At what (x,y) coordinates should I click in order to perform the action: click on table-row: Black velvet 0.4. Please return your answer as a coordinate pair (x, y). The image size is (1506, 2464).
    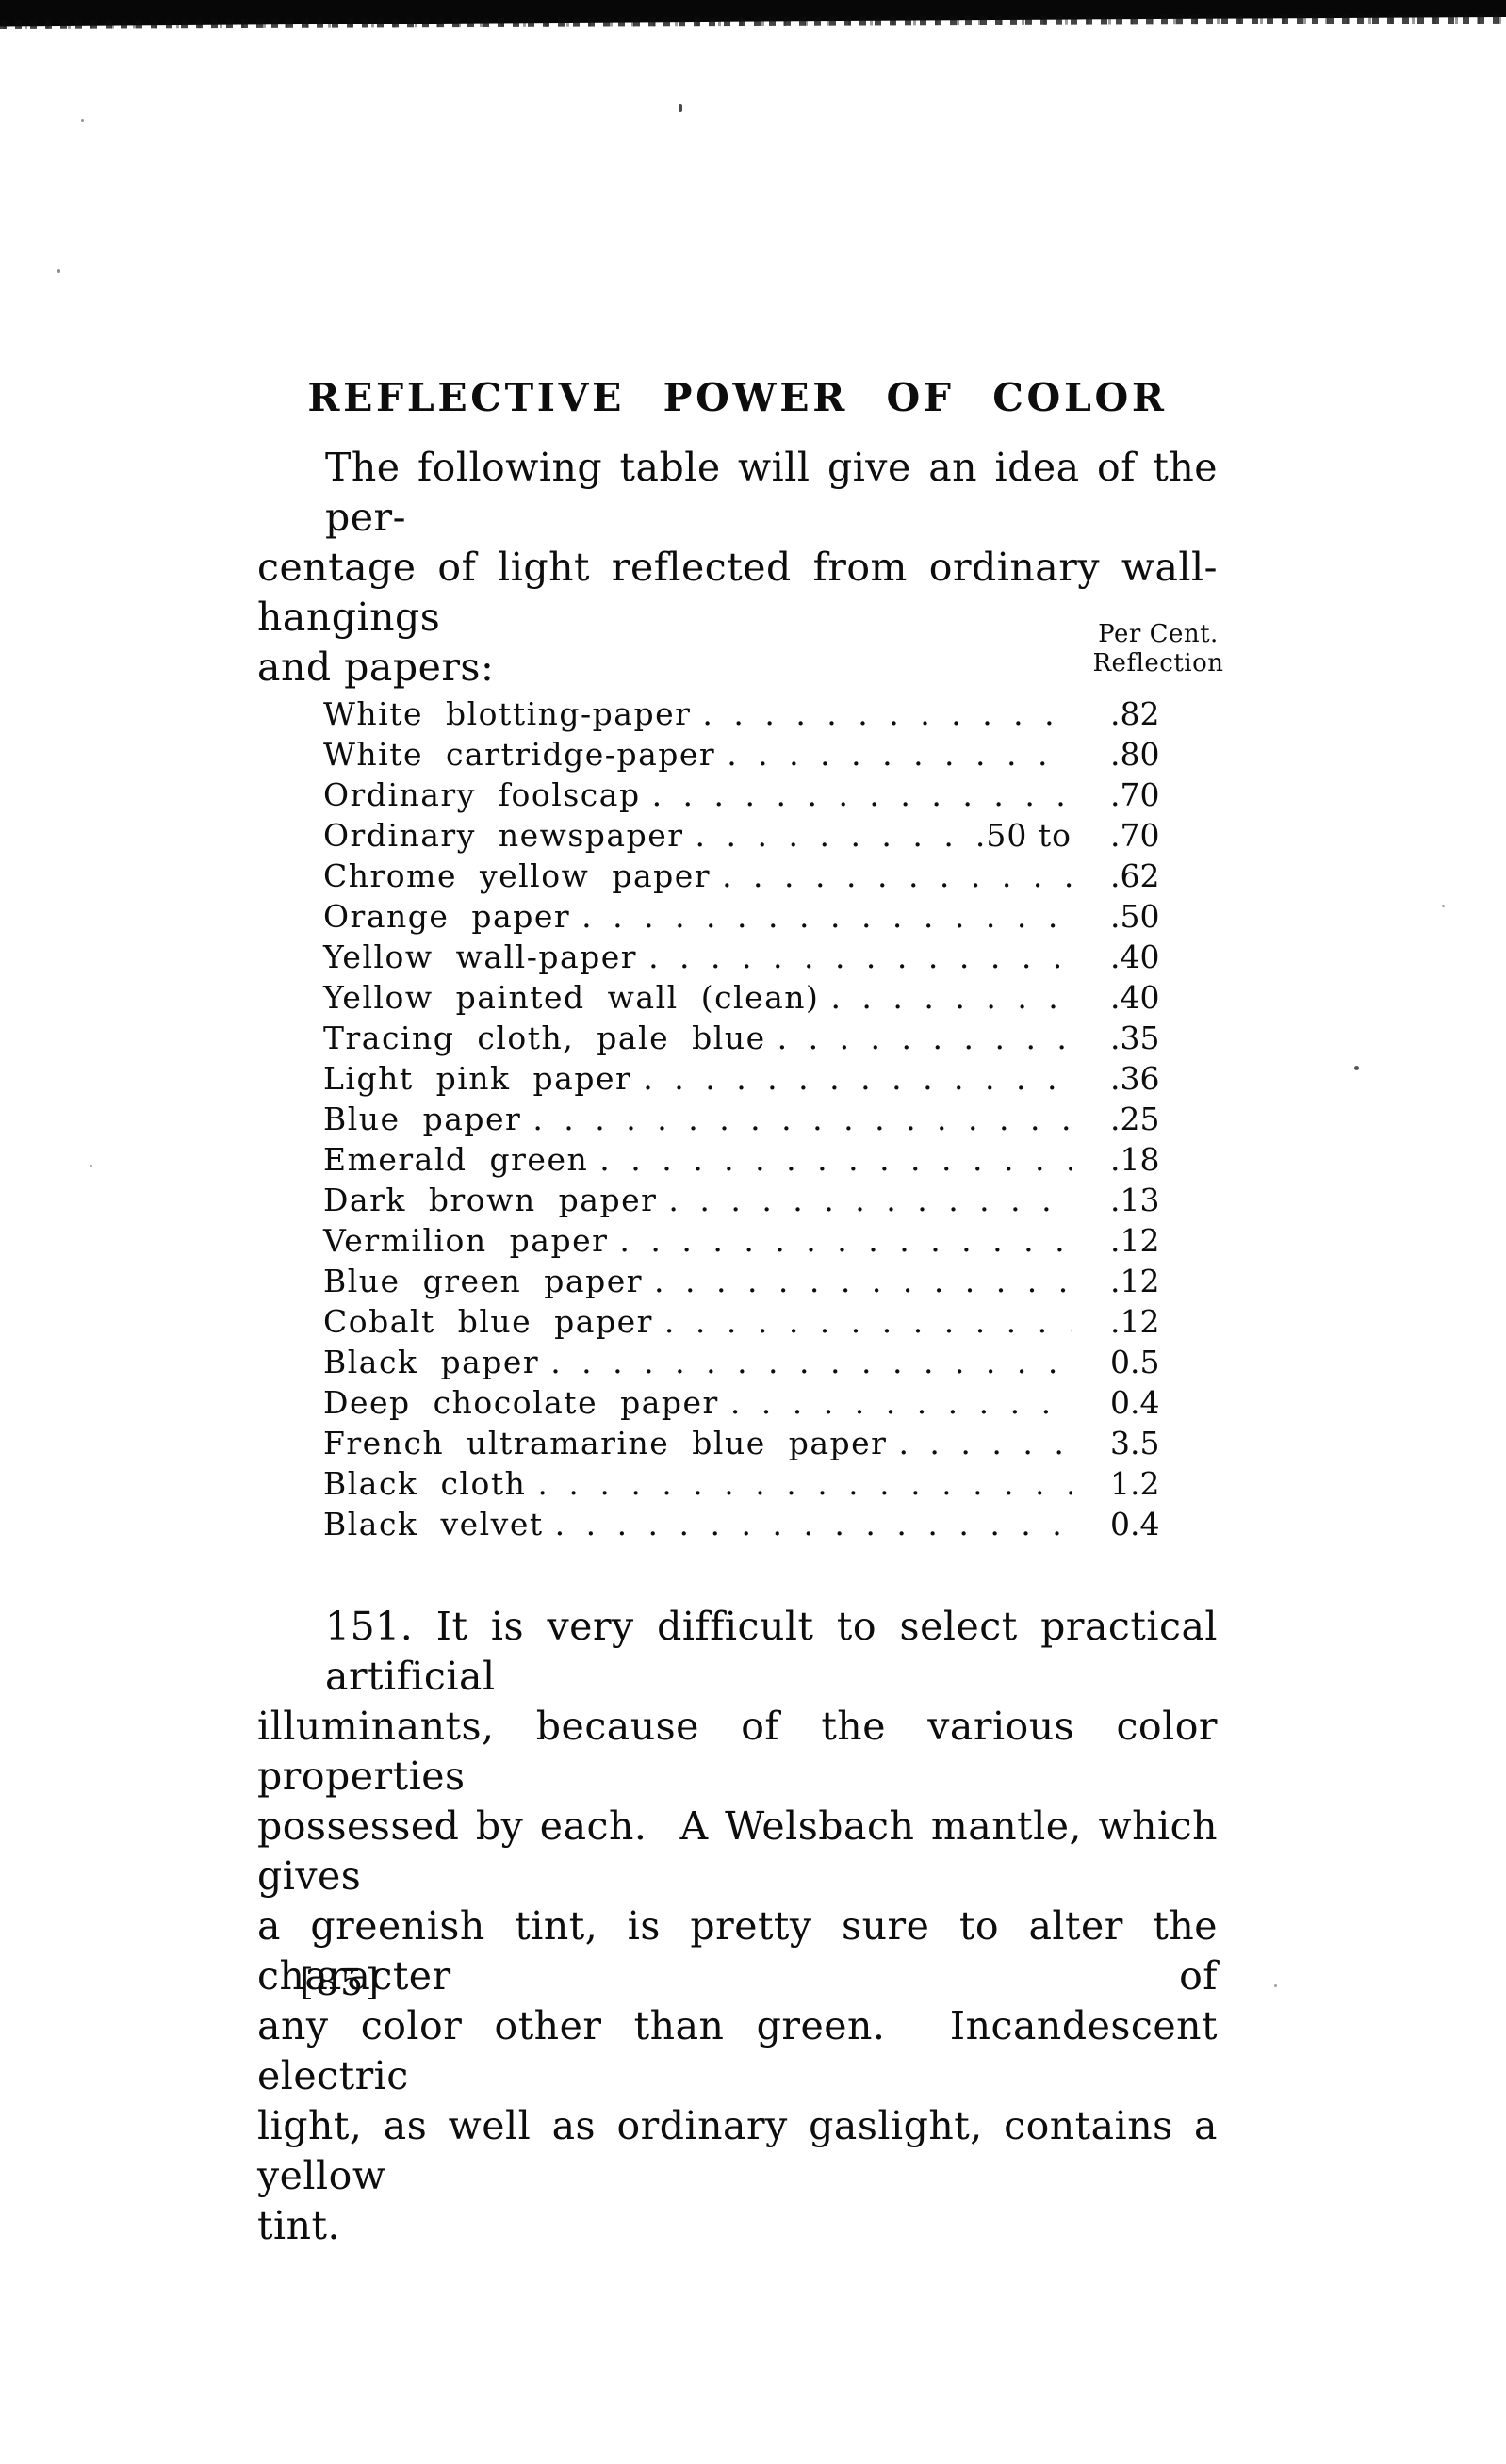
    Looking at the image, I should click on (756, 1526).